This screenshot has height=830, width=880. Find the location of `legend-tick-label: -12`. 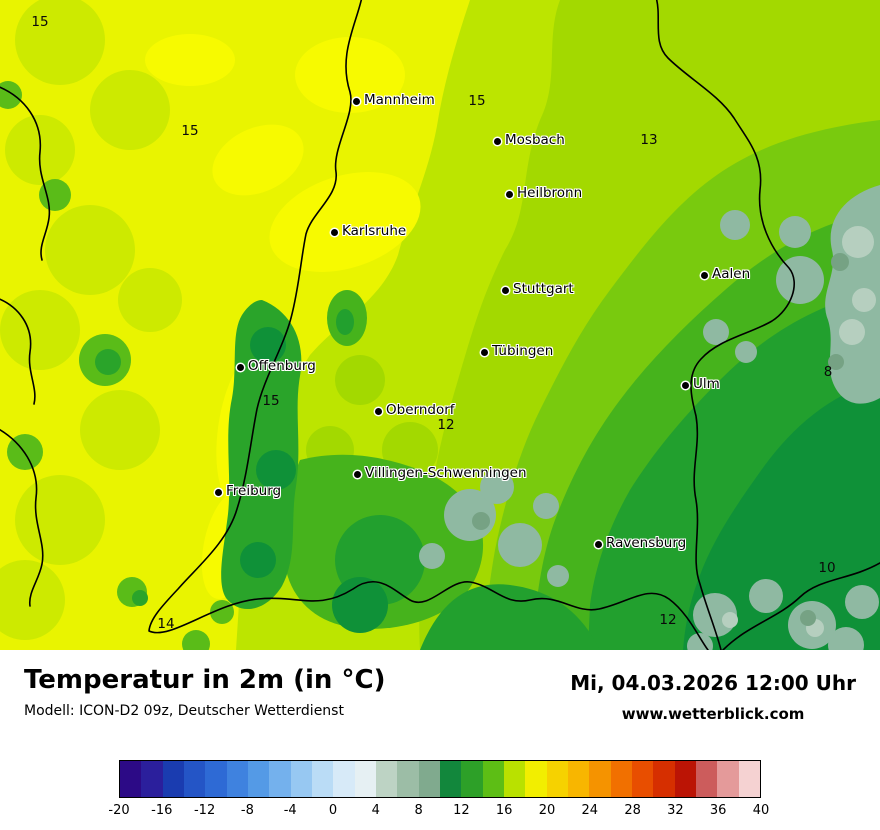

legend-tick-label: -12 is located at coordinates (204, 810).